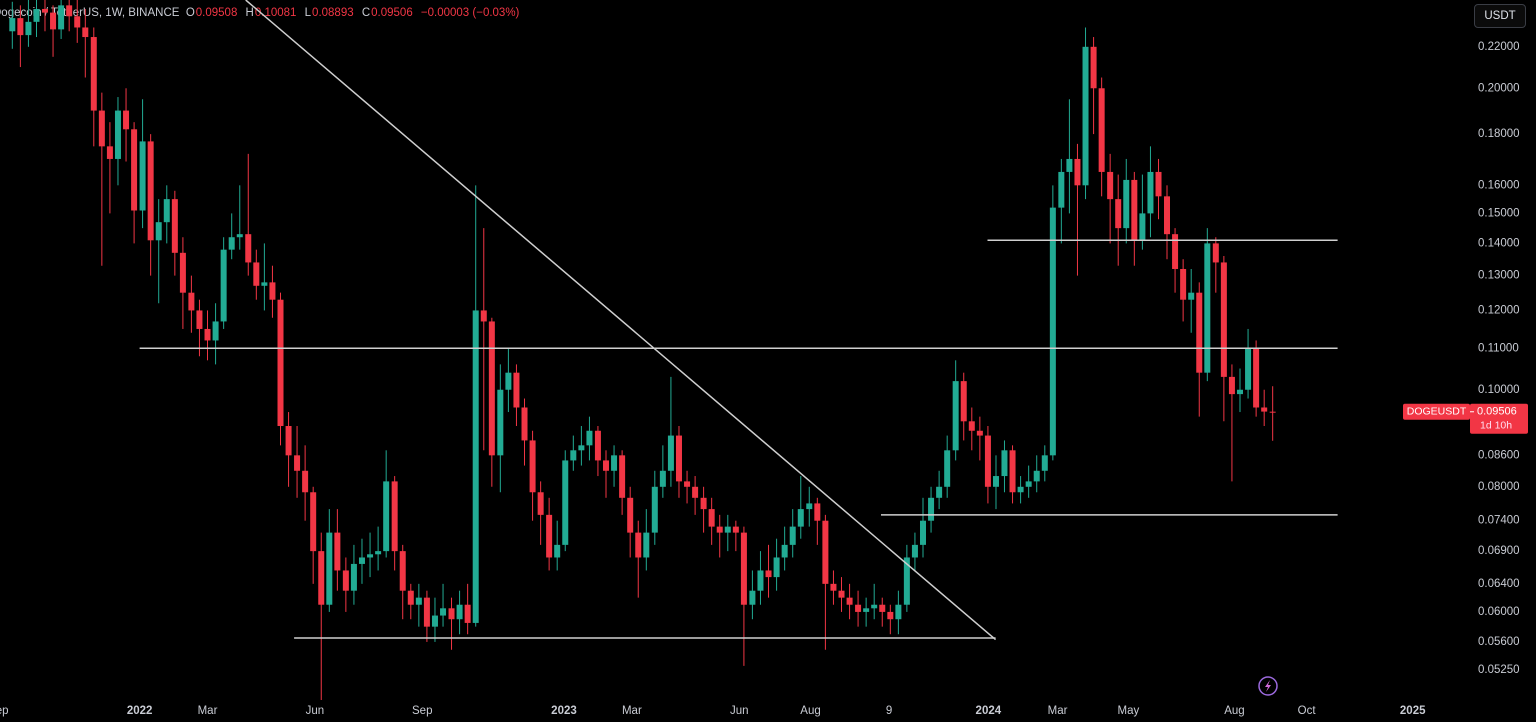 This screenshot has width=1536, height=722. Describe the element at coordinates (422, 711) in the screenshot. I see `x-tick-label: Sep` at that location.